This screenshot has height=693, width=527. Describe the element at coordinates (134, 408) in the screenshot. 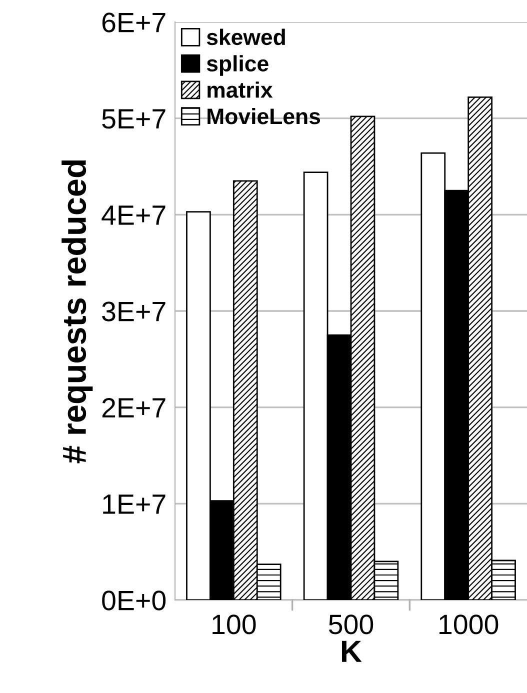

I see `y-tick-label: 2E+7` at that location.